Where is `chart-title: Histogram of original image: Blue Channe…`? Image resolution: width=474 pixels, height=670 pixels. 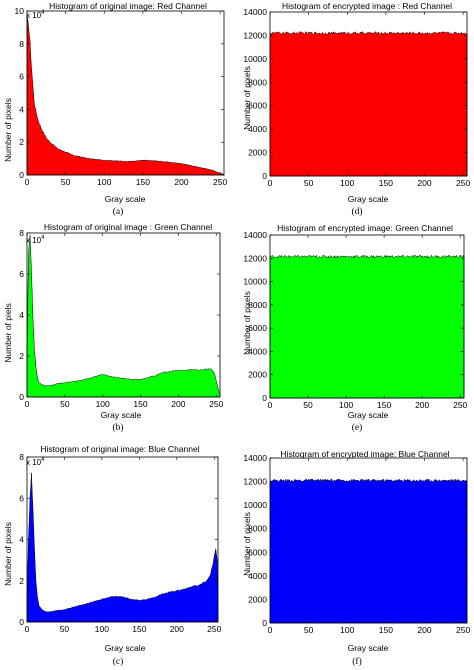
chart-title: Histogram of original image: Blue Channe… is located at coordinates (119, 449).